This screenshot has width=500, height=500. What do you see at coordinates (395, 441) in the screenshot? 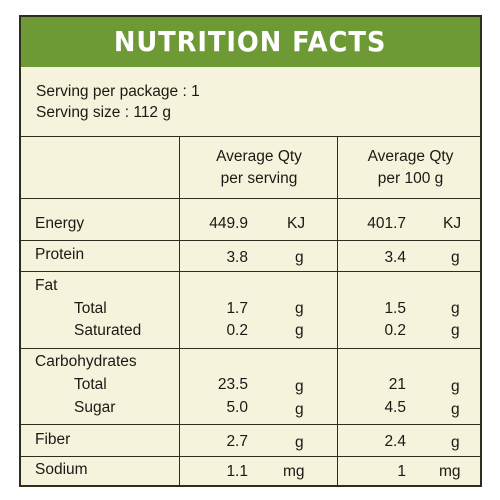
I see `fiber-per100-value: 2.4` at bounding box center [395, 441].